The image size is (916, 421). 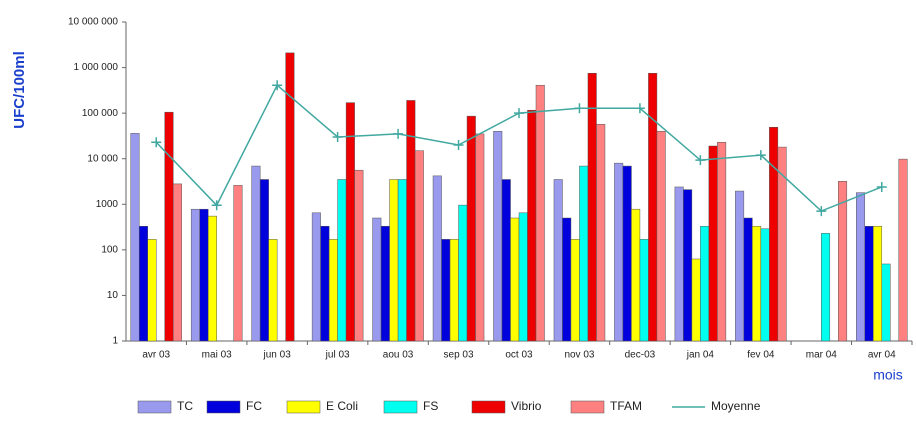 I want to click on legend-label: TC, so click(x=185, y=406).